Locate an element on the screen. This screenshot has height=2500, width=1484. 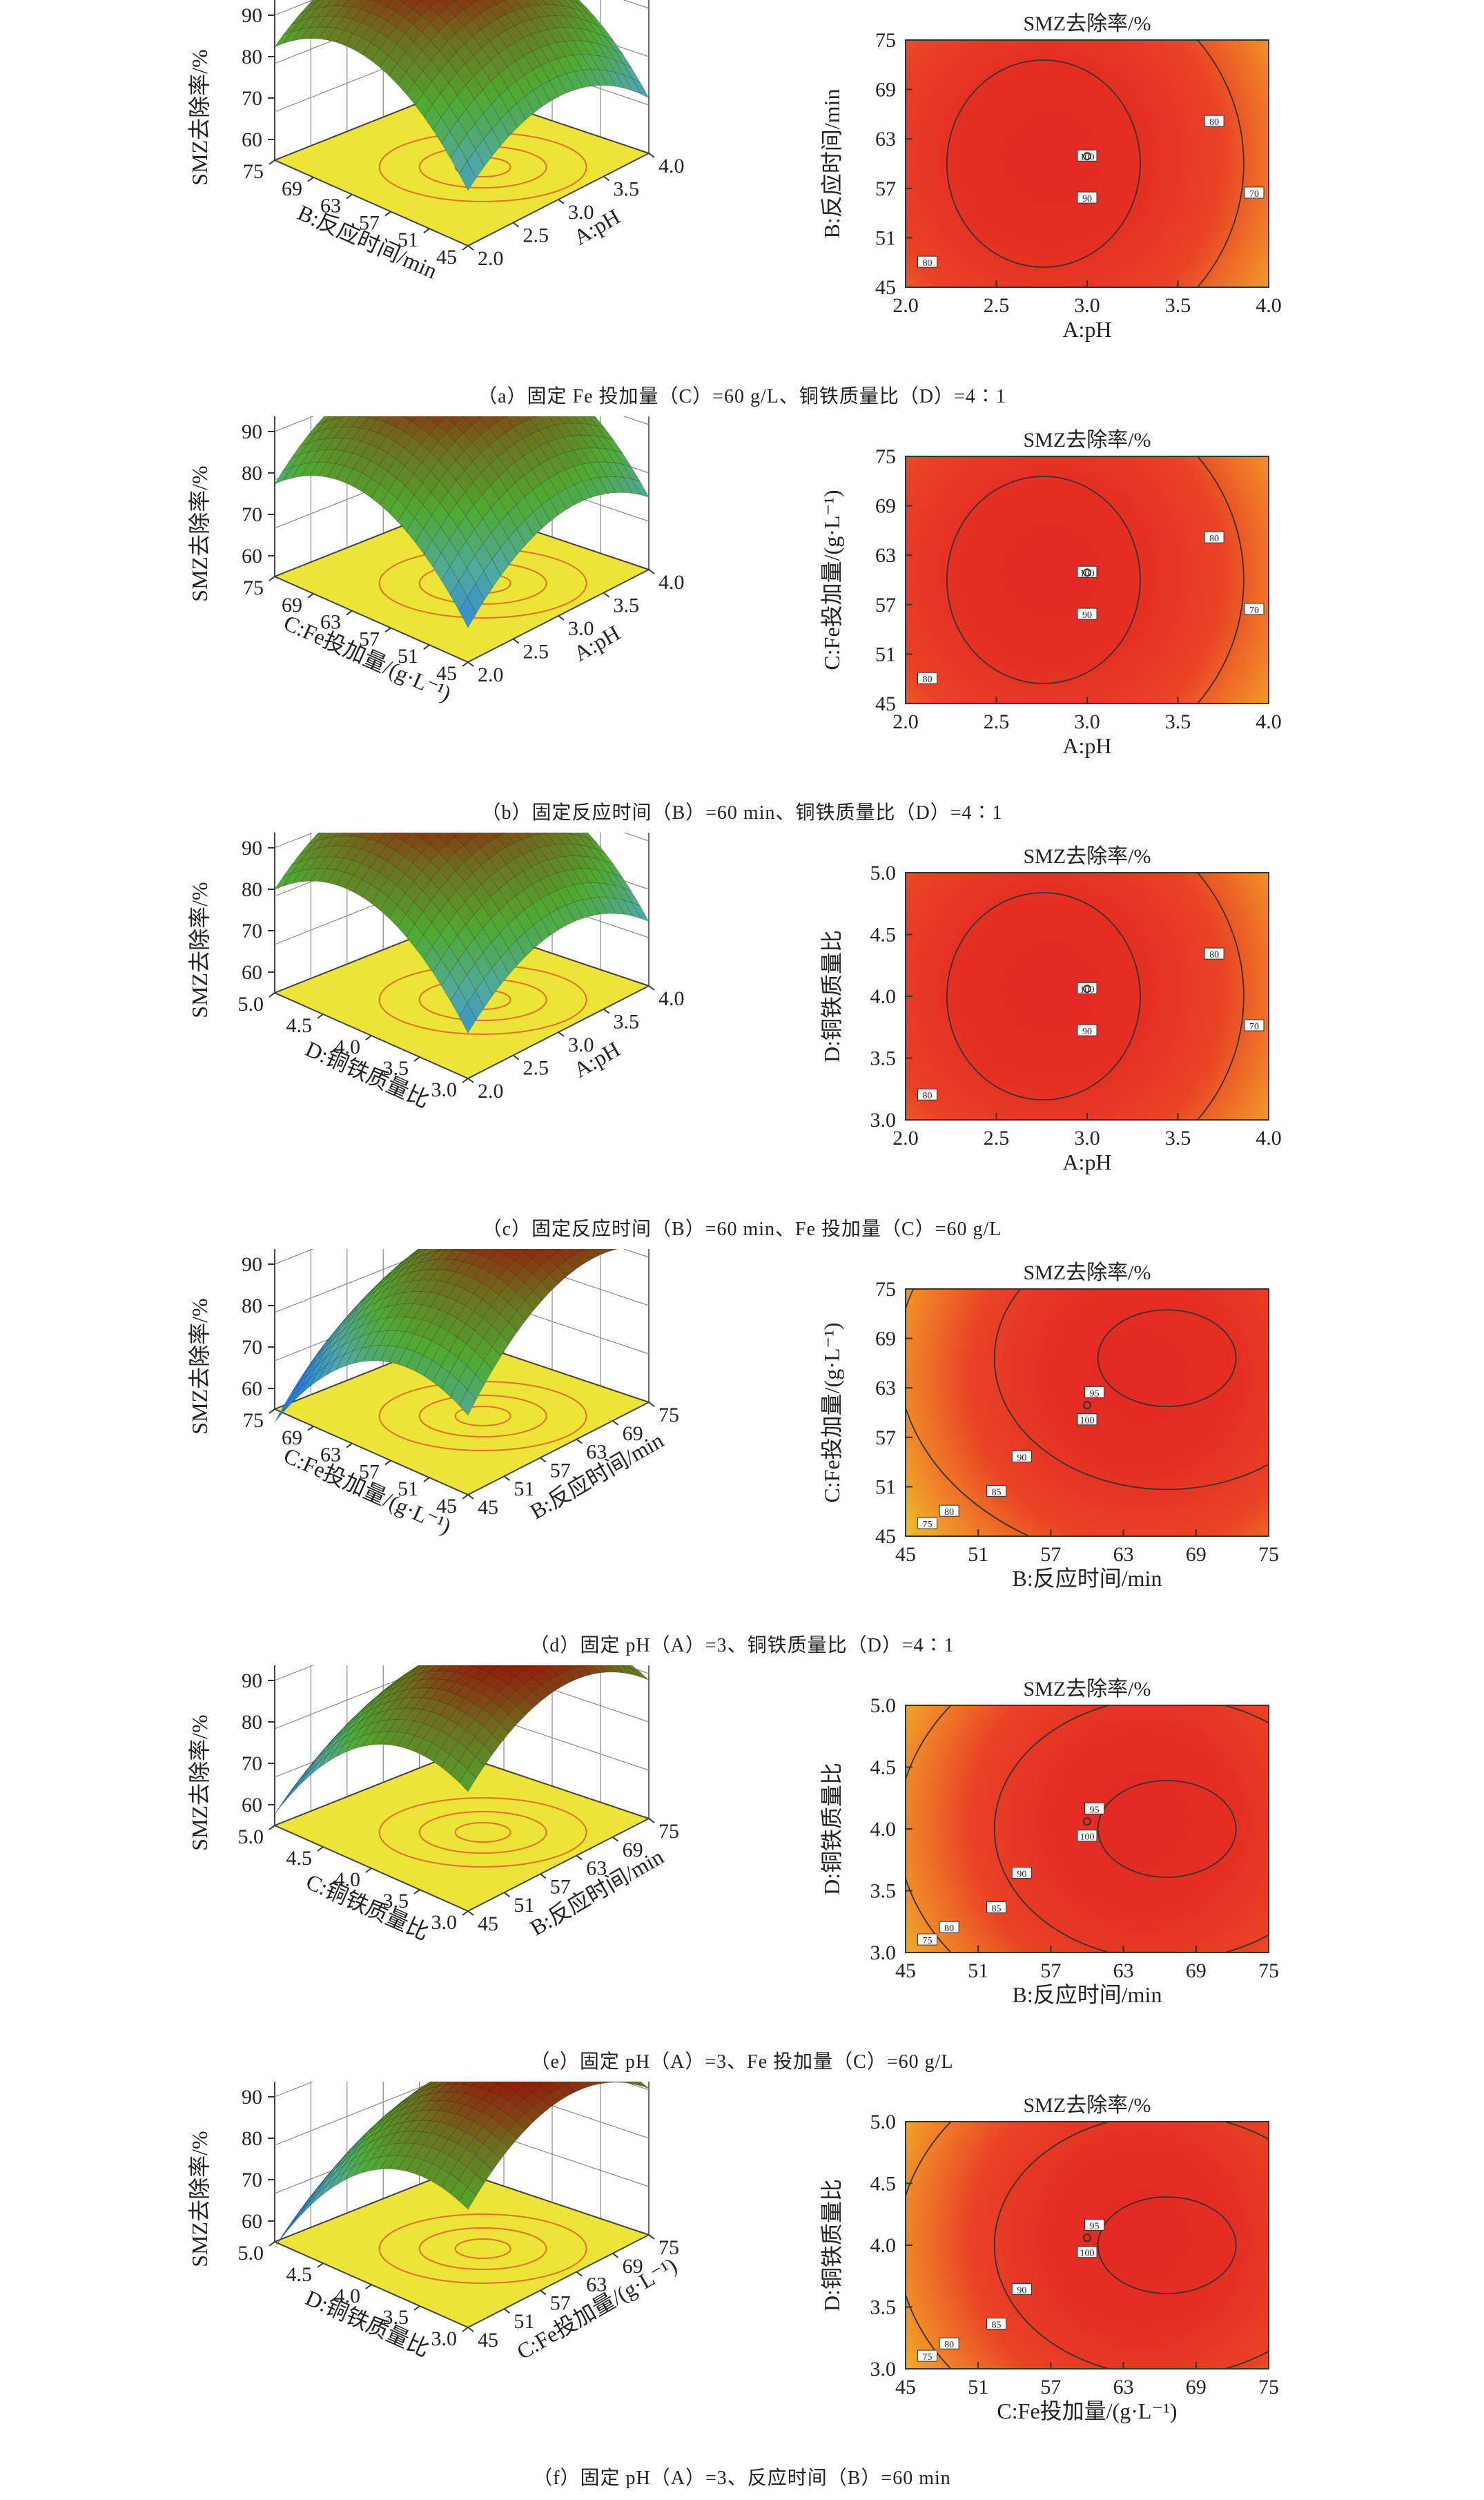
contour-y-axis-label: D:铜铁质量比 is located at coordinates (832, 2245).